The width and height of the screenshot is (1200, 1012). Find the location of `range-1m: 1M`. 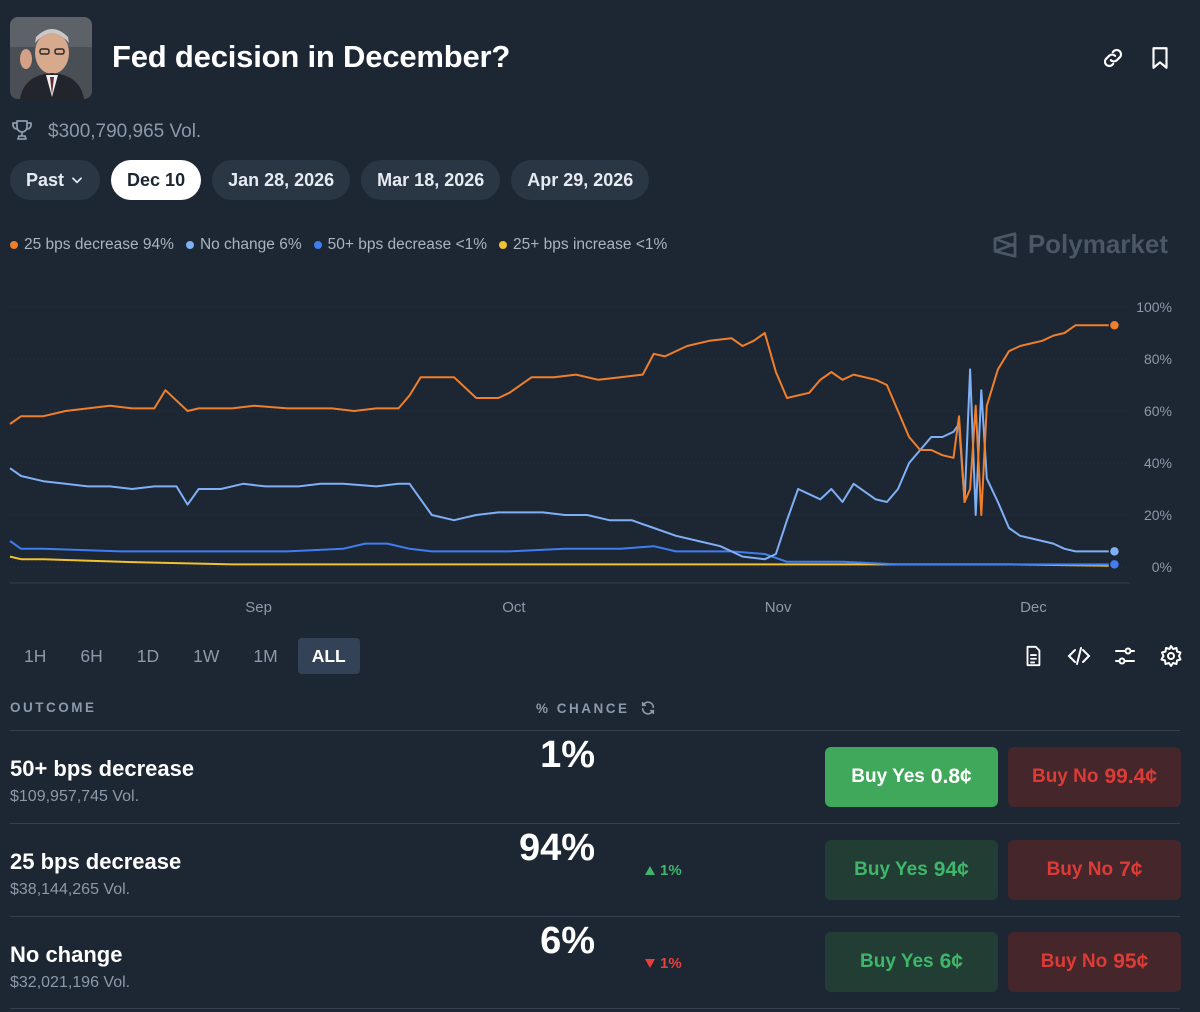

range-1m: 1M is located at coordinates (265, 655).